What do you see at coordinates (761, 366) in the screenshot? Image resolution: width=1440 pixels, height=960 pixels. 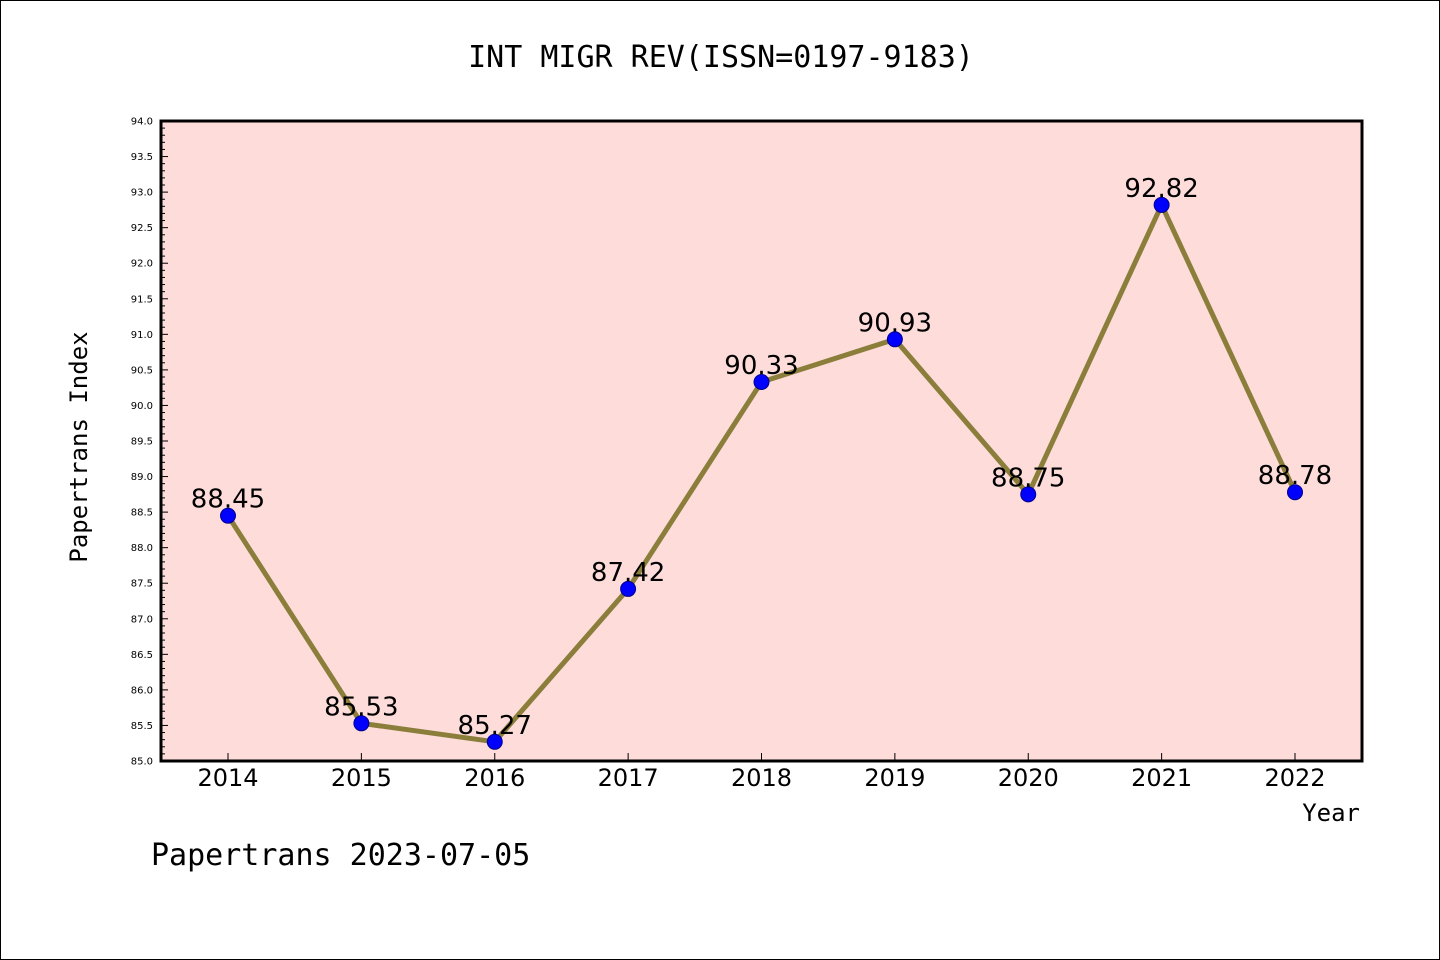 I see `data-label: 90.33` at bounding box center [761, 366].